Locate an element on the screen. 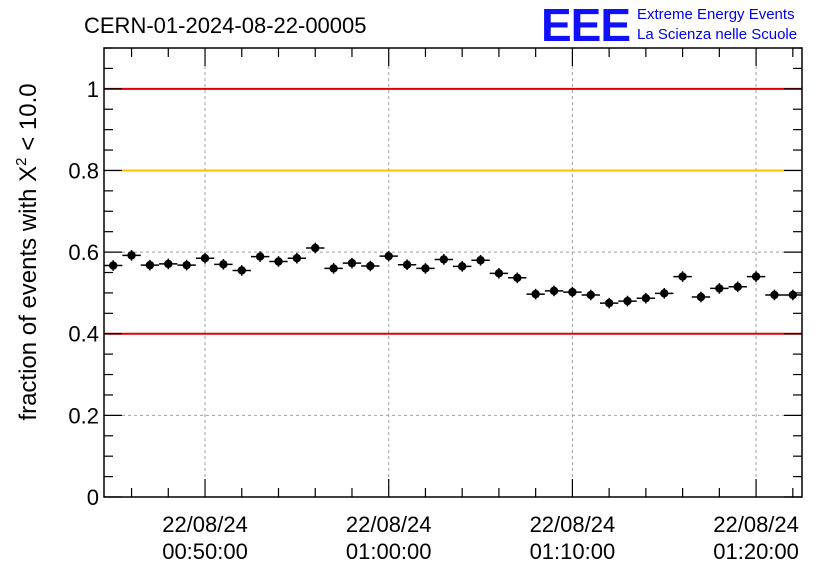 Image resolution: width=836 pixels, height=572 pixels. y-axis-label: fraction of events with X2 < 10.0 is located at coordinates (27, 251).